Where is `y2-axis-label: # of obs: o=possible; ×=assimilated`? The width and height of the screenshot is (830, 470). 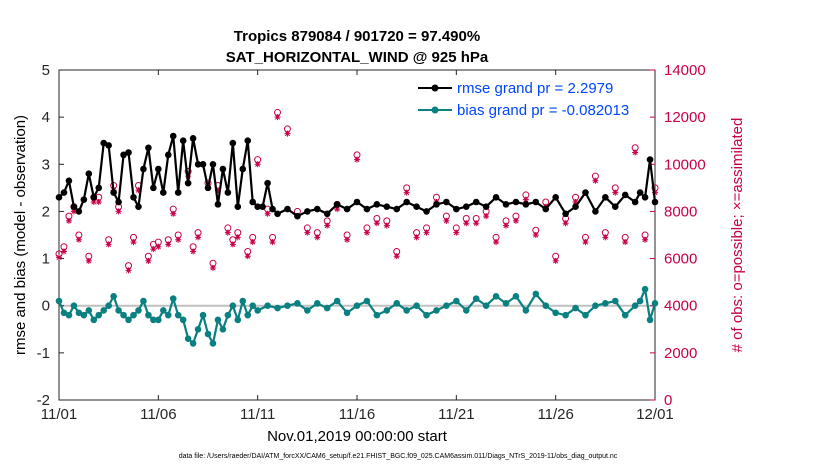
y2-axis-label: # of obs: o=possible; ×=assimilated is located at coordinates (737, 235).